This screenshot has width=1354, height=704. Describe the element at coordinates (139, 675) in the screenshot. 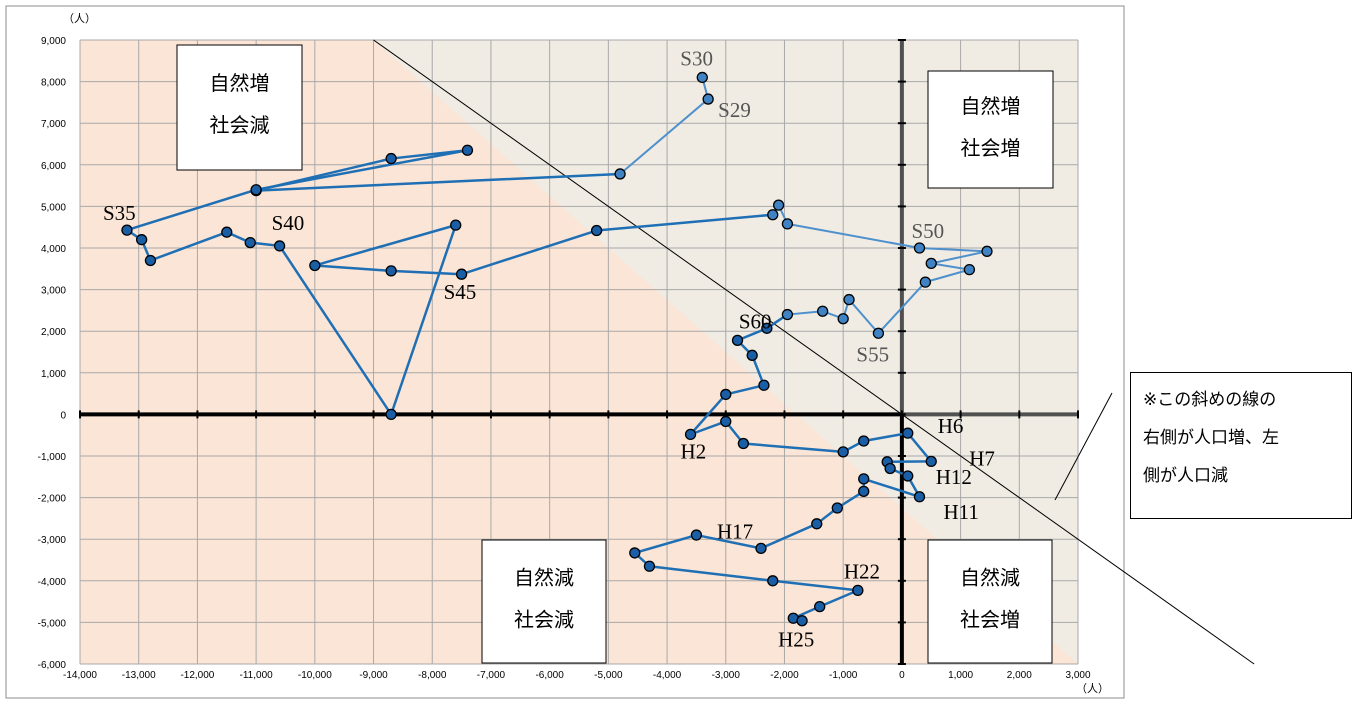

I see `x-tick-label: -13,000` at that location.